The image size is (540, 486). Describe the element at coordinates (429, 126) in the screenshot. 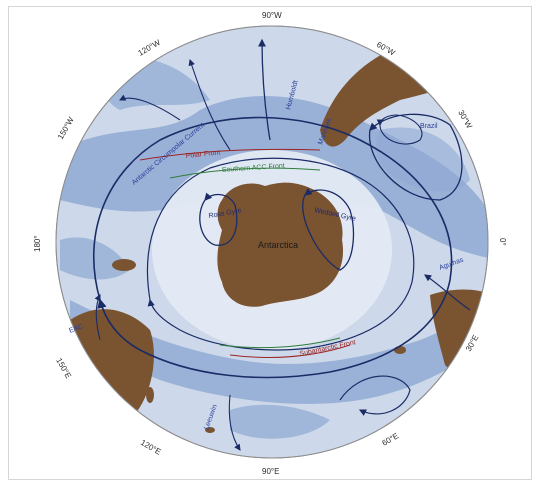

I see `brazil-label: Brazil` at that location.